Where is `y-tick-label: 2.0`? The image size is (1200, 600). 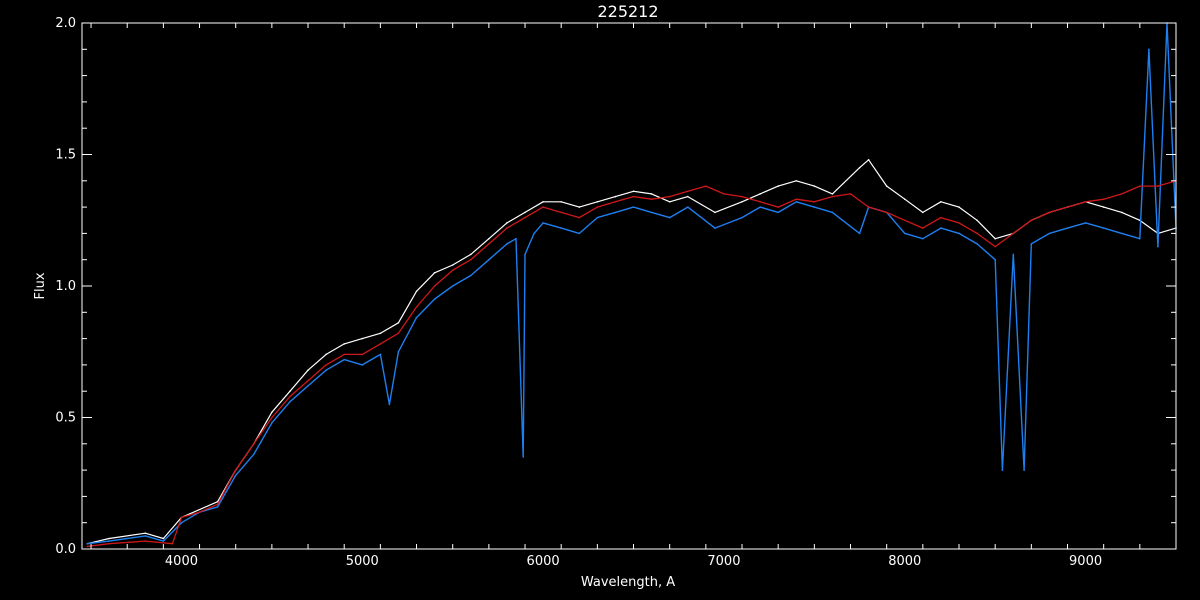 y-tick-label: 2.0 is located at coordinates (65, 23).